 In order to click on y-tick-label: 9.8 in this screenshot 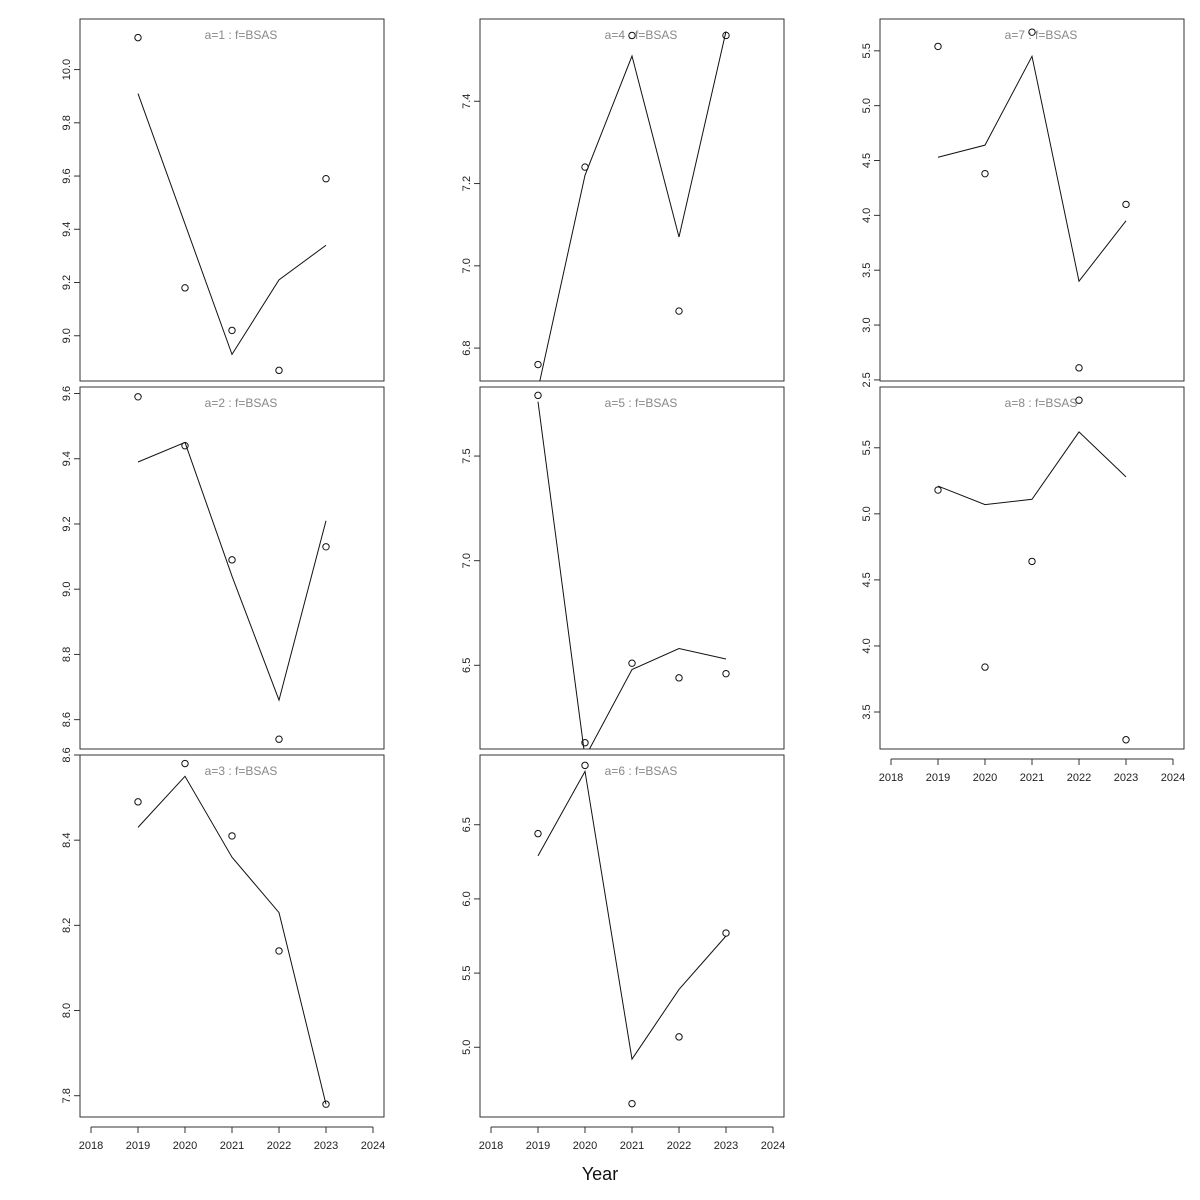, I will do `click(67, 122)`.